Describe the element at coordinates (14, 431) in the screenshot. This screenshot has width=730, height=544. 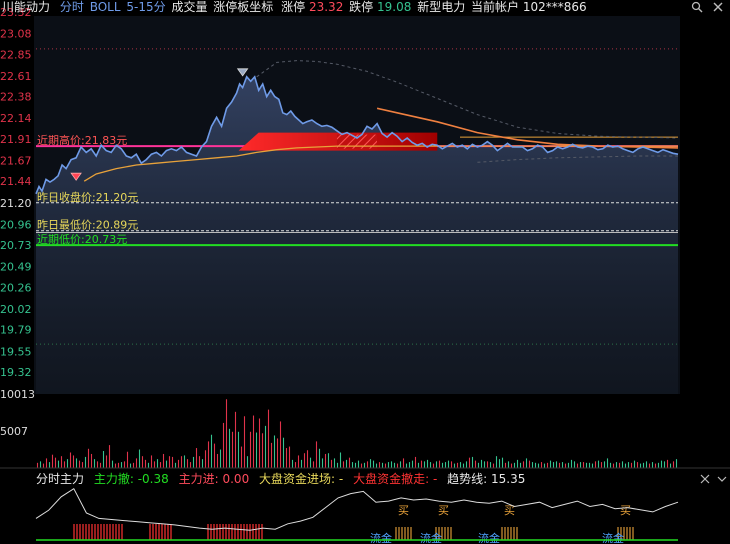
I see `vol-tick-label: 5007` at that location.